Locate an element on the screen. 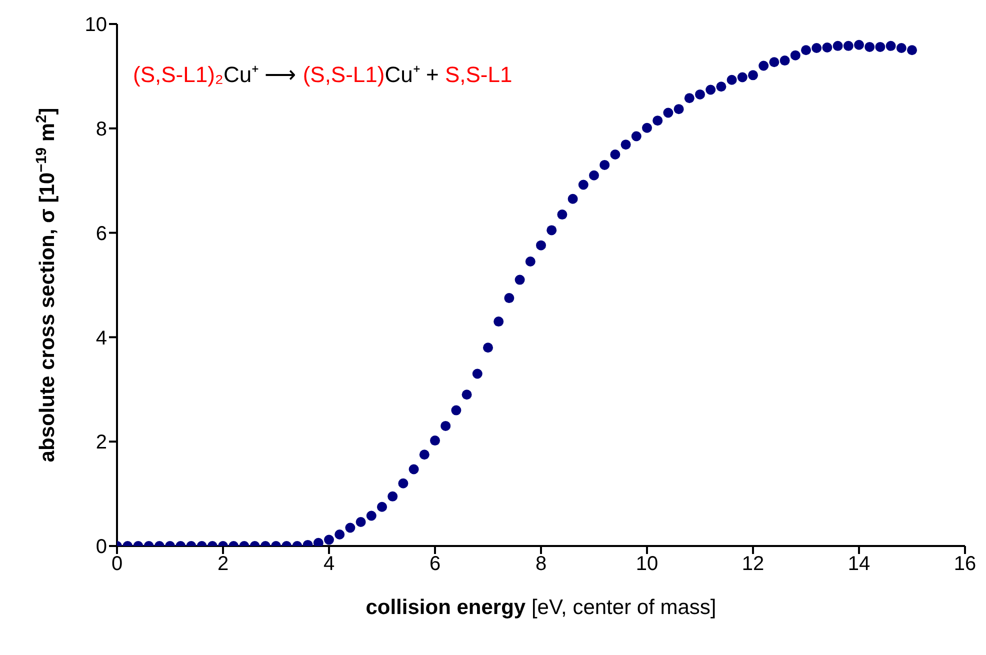  y-tick-label: 2 is located at coordinates (101, 443).